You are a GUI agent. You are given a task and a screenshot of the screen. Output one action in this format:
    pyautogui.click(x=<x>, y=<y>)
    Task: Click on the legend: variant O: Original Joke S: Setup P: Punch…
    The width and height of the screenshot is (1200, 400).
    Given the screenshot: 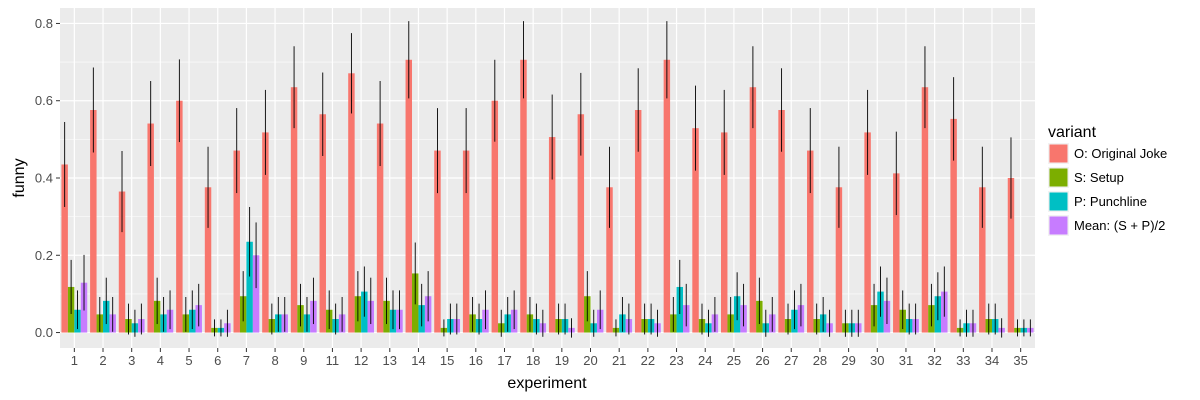 What is the action you would take?
    pyautogui.click(x=1107, y=180)
    